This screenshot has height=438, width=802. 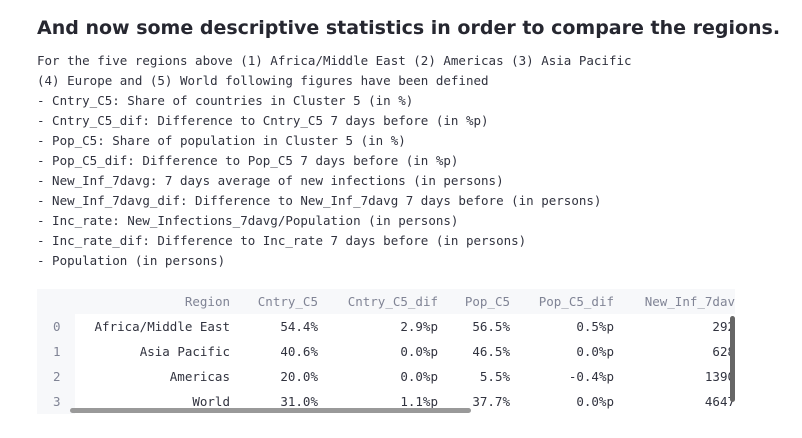 What do you see at coordinates (270, 410) in the screenshot?
I see `horizontal-scrollbar` at bounding box center [270, 410].